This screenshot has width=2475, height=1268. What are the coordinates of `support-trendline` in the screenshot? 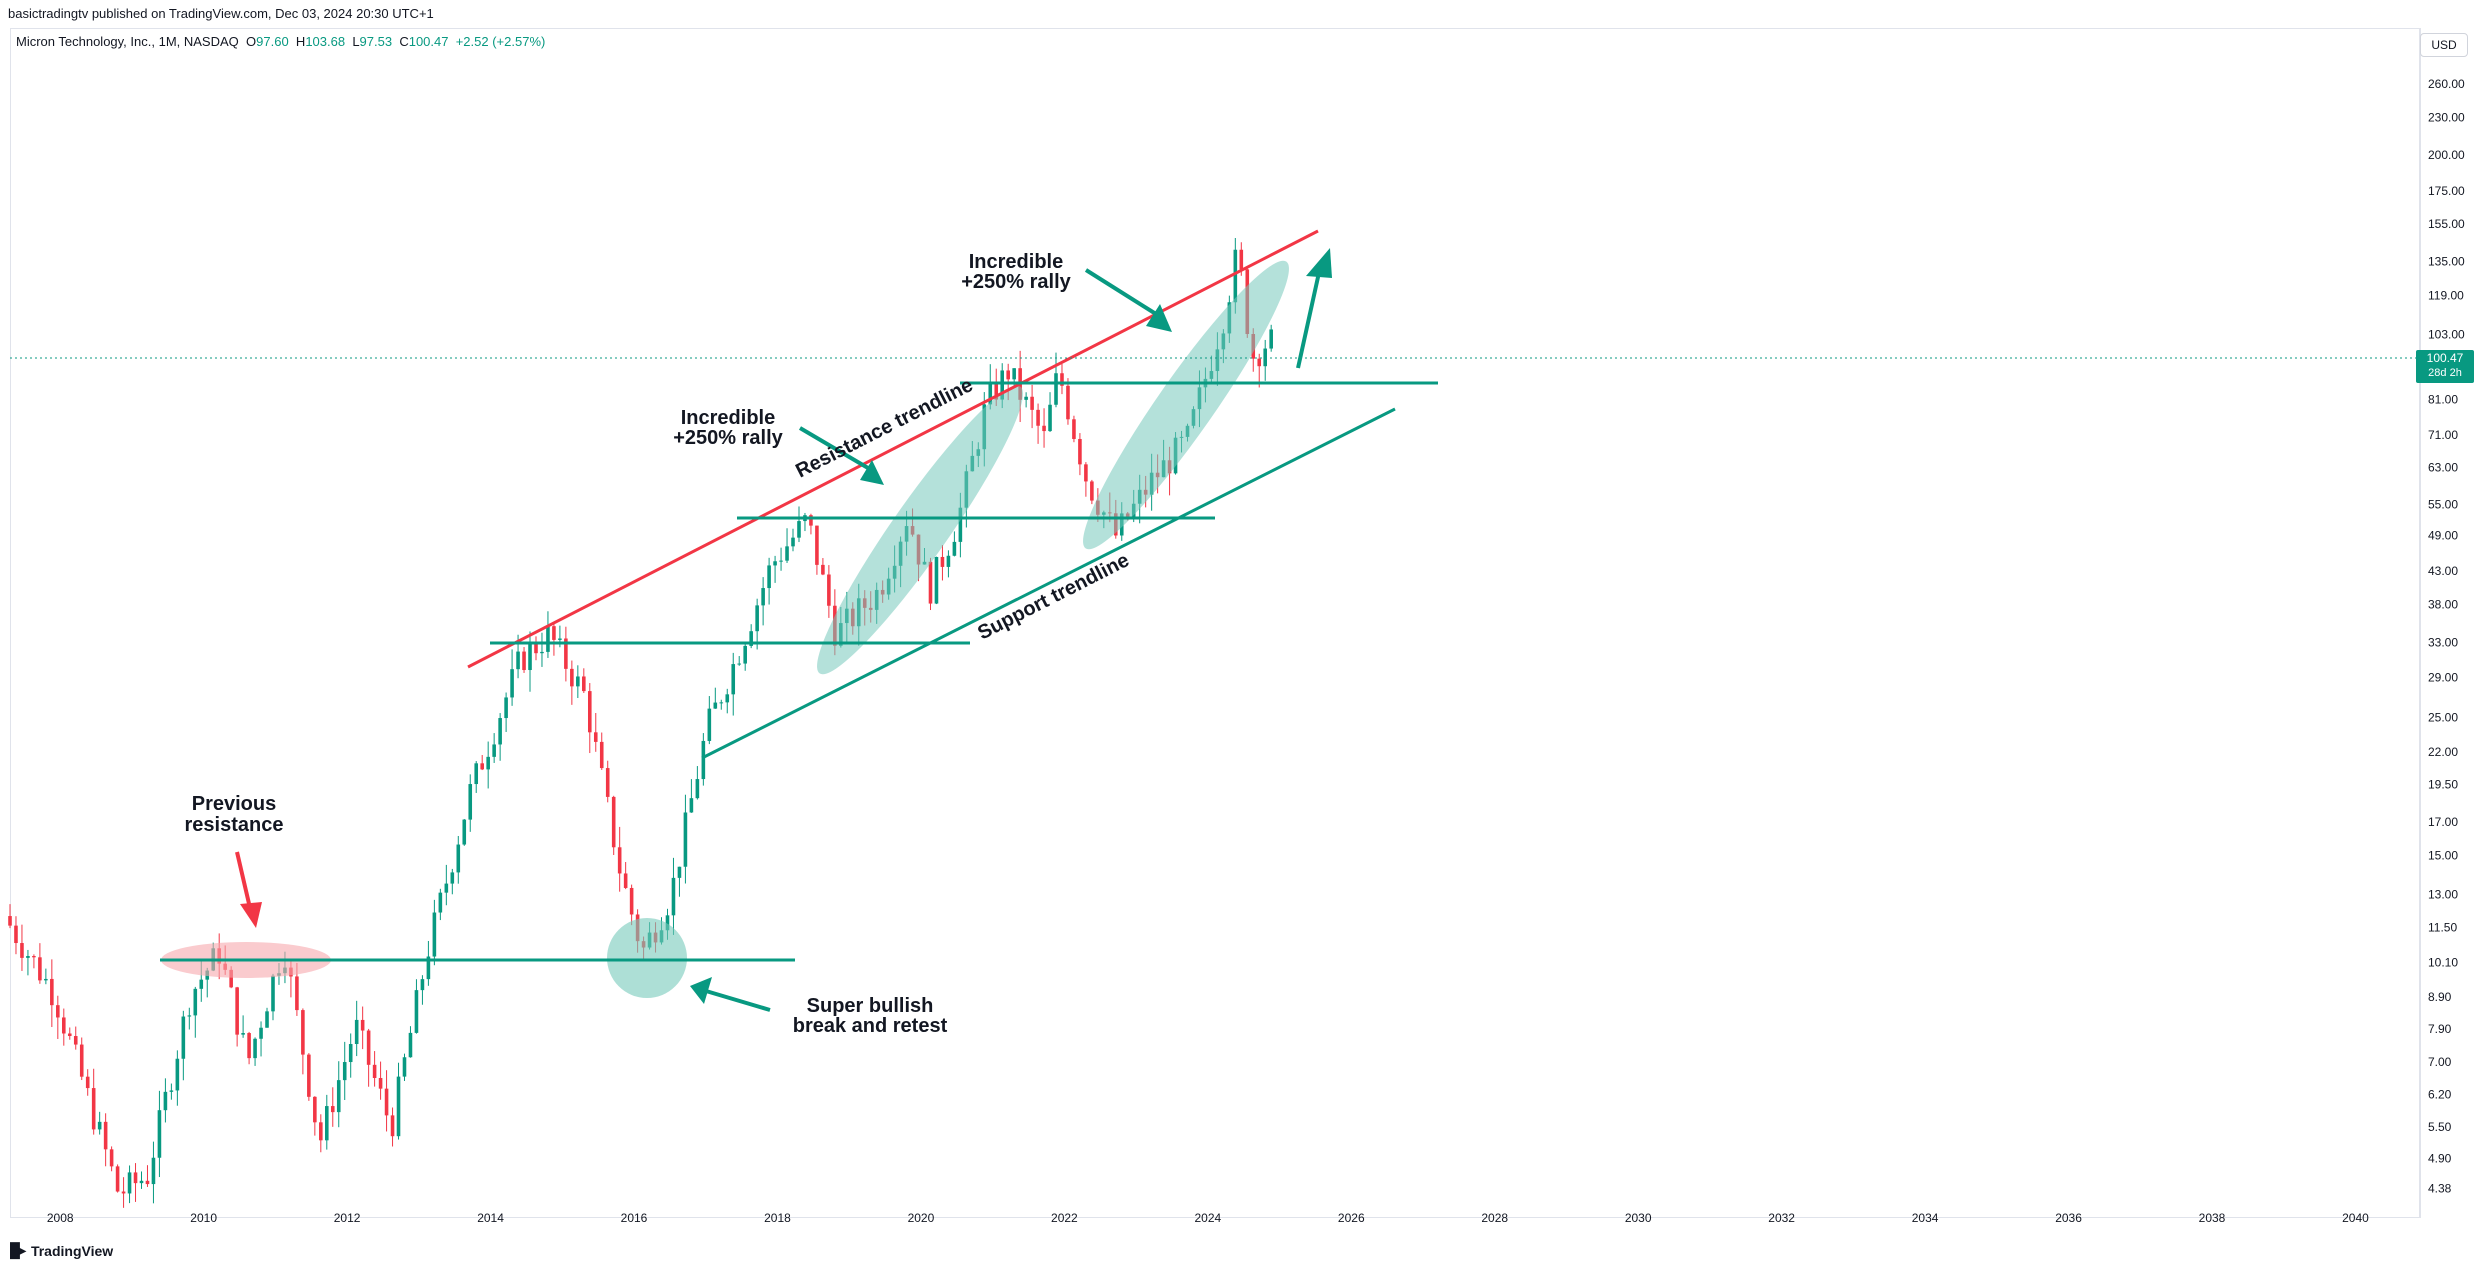 It's located at (1048, 583).